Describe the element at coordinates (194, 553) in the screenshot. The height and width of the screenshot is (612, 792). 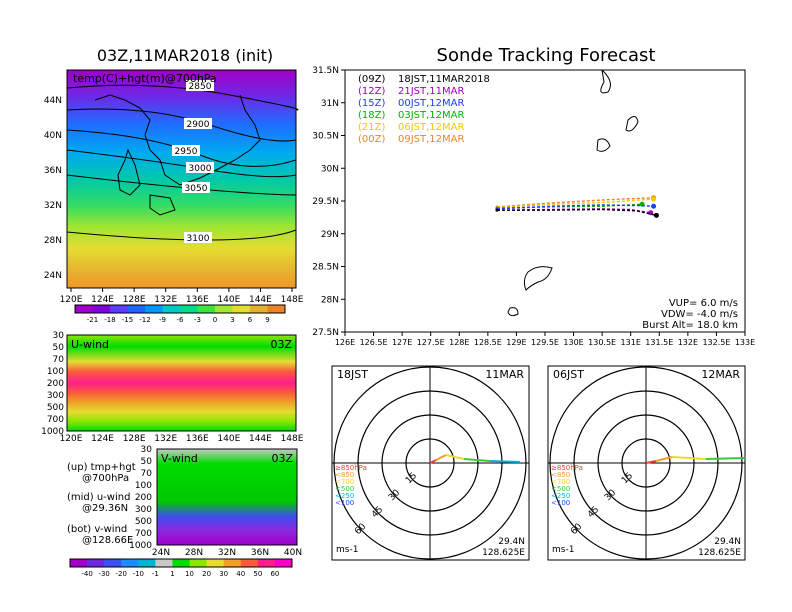
I see `x-tick-label: 28N` at that location.